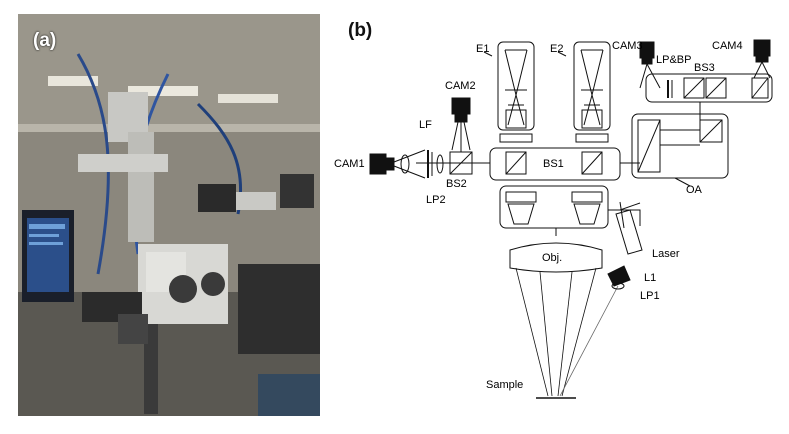 The image size is (789, 434). Describe the element at coordinates (555, 164) in the screenshot. I see `bs1-assembly` at that location.